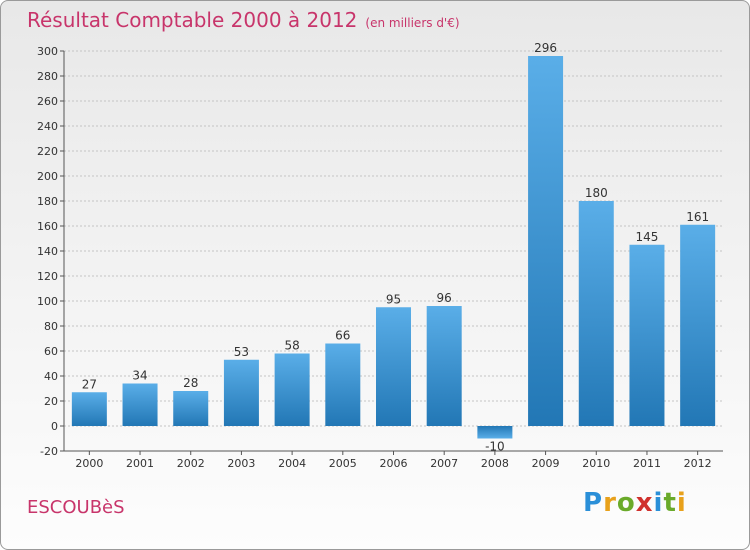 The width and height of the screenshot is (750, 550). Describe the element at coordinates (47, 276) in the screenshot. I see `y-tick-label: 120` at that location.